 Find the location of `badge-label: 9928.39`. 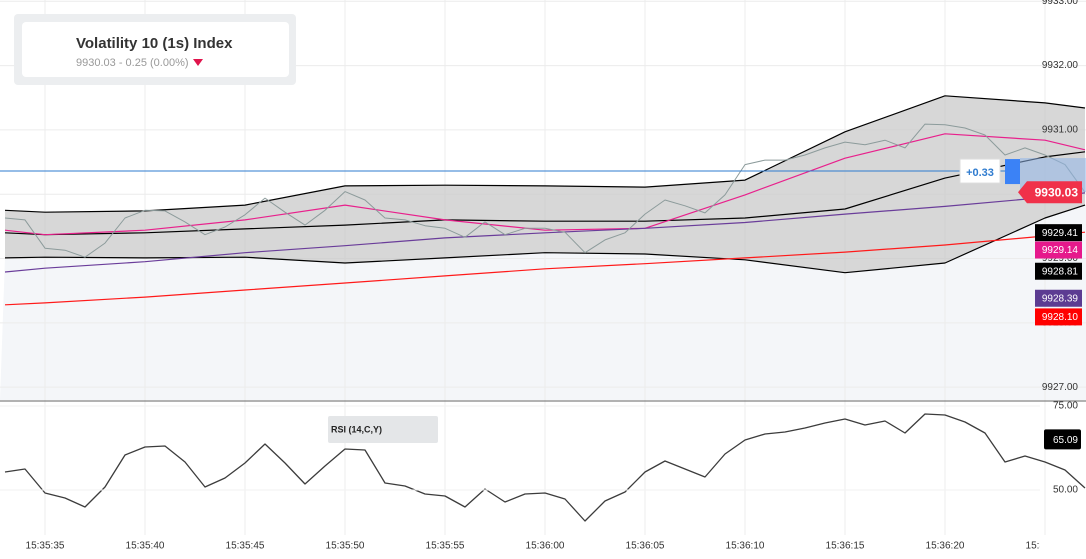

badge-label: 9928.39 is located at coordinates (1060, 298).